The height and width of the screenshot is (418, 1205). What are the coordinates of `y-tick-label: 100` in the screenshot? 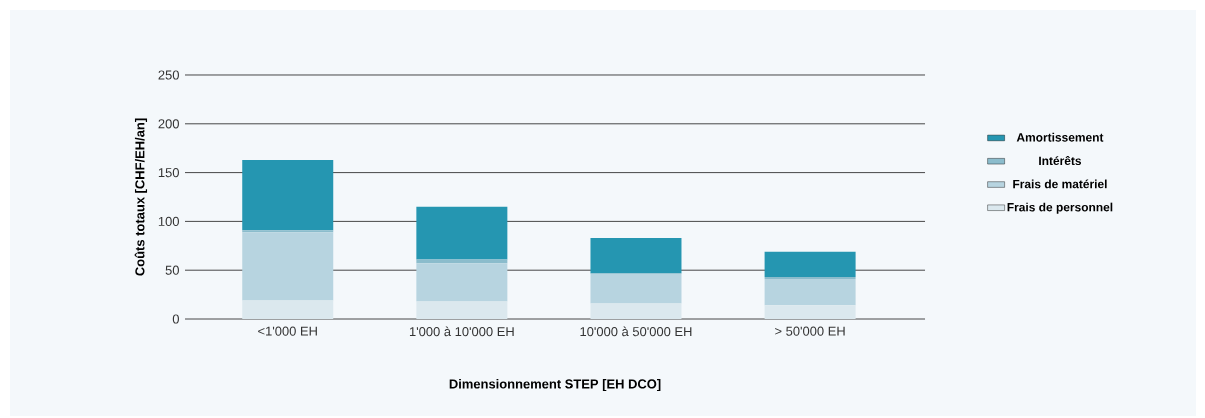 It's located at (168, 221).